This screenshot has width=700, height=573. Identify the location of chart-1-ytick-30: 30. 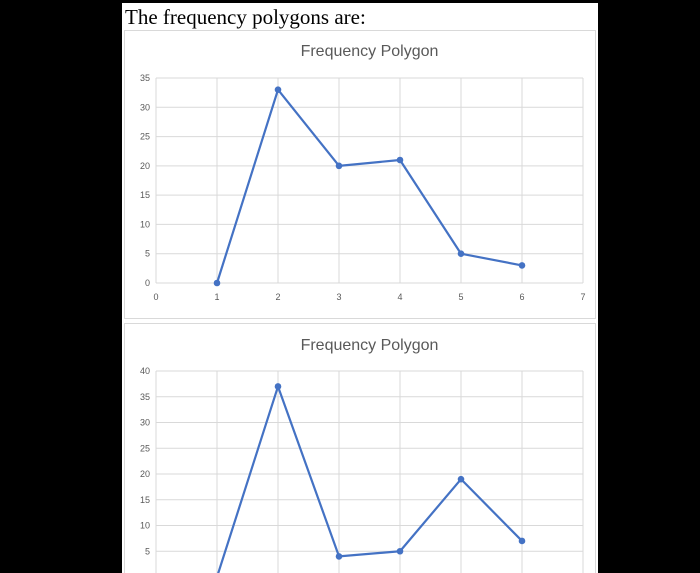
(145, 107).